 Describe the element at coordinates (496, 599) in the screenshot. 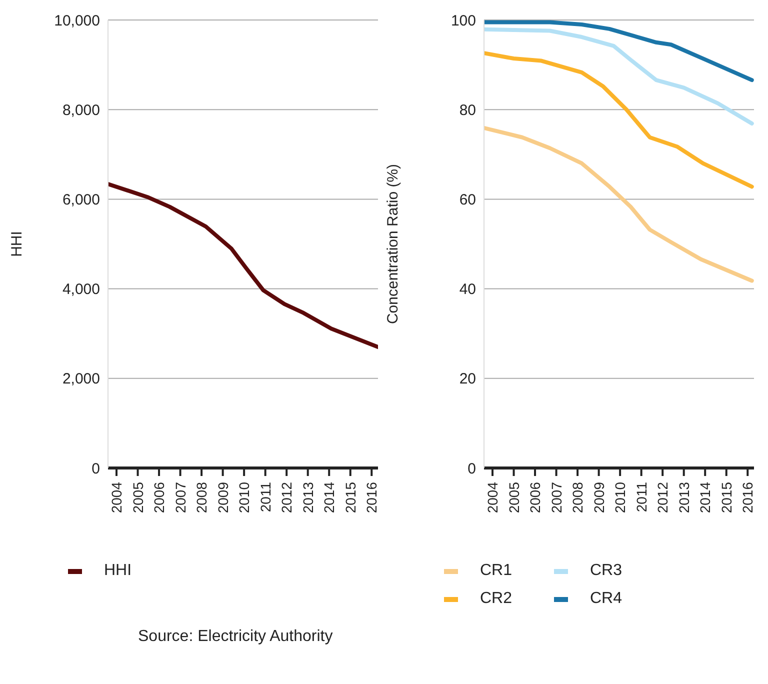

I see `legend-label: CR2` at that location.